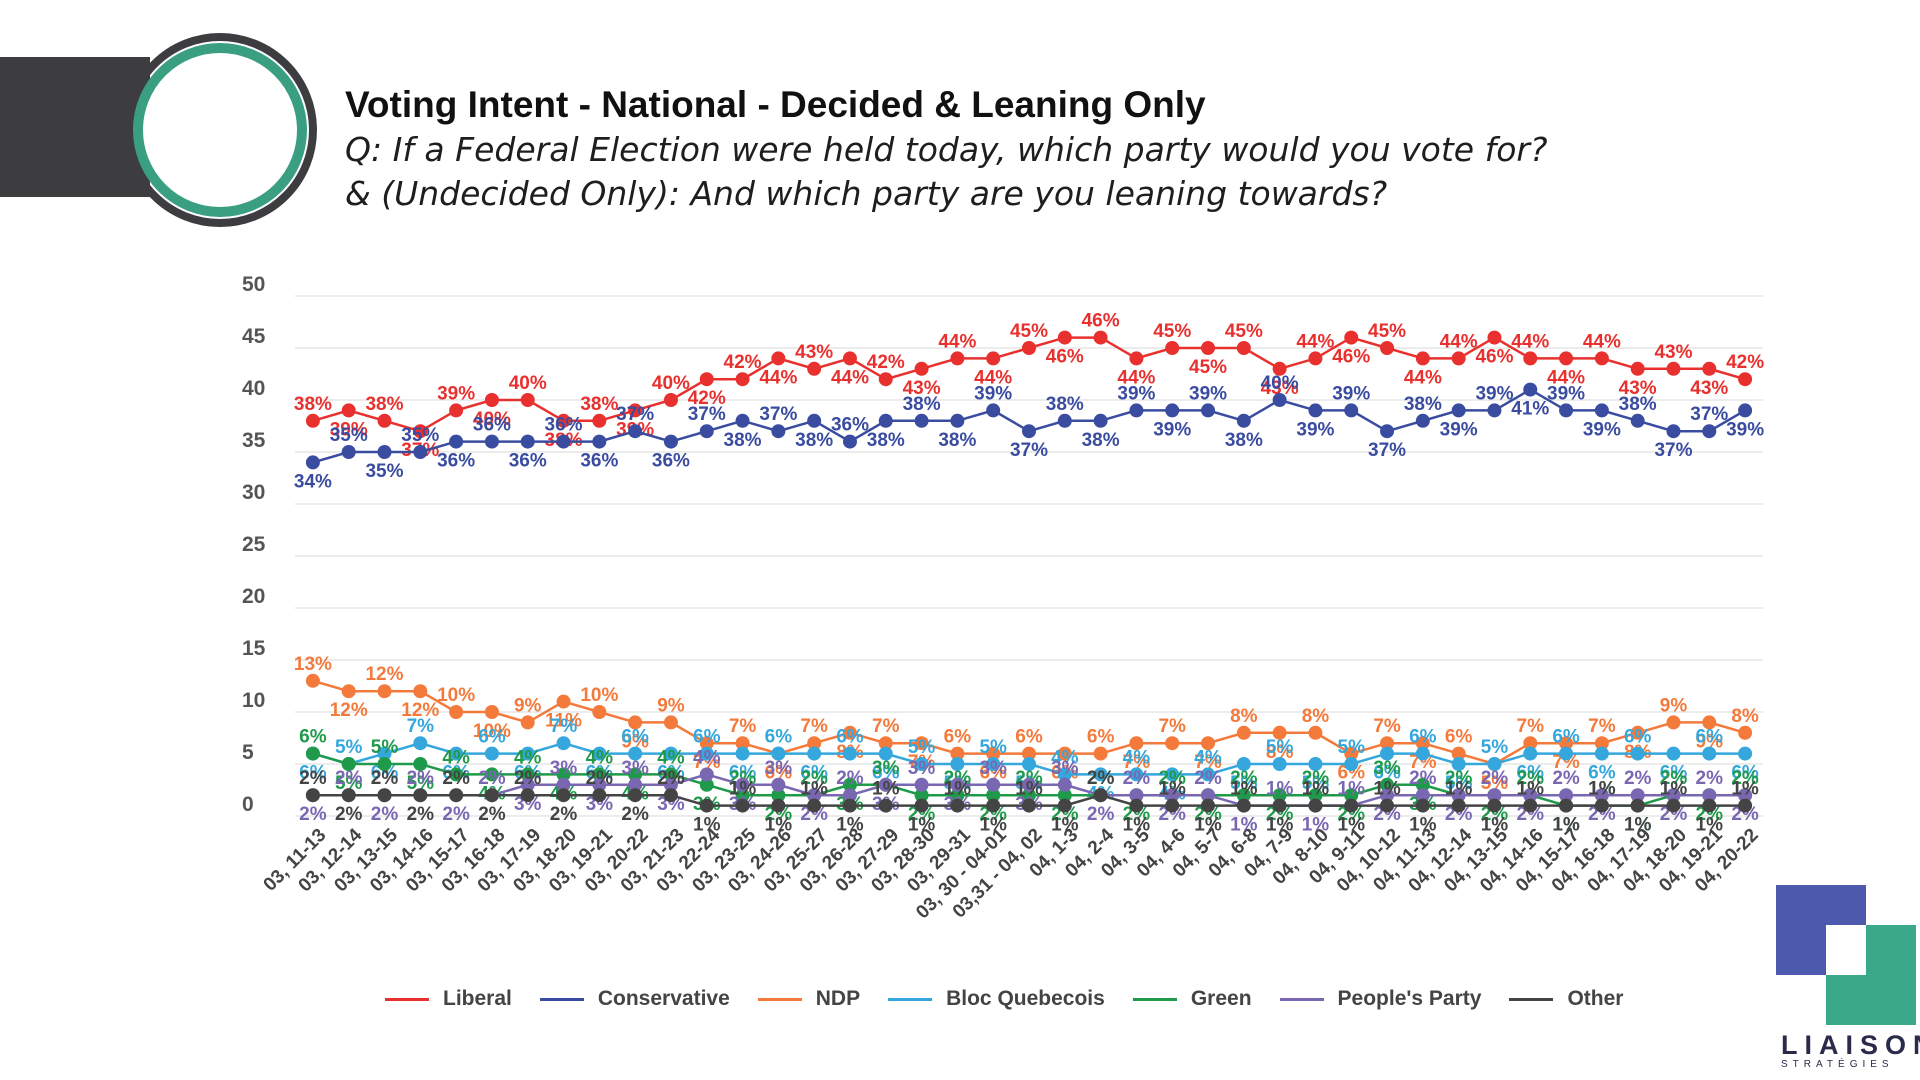 The width and height of the screenshot is (1920, 1080). Describe the element at coordinates (1101, 440) in the screenshot. I see `data-label-conservative: 38%` at that location.